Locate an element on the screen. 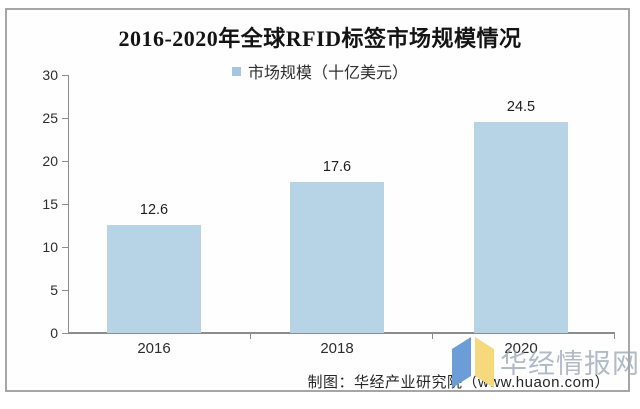 The width and height of the screenshot is (640, 409). y-tick-label: 20 is located at coordinates (50, 161).